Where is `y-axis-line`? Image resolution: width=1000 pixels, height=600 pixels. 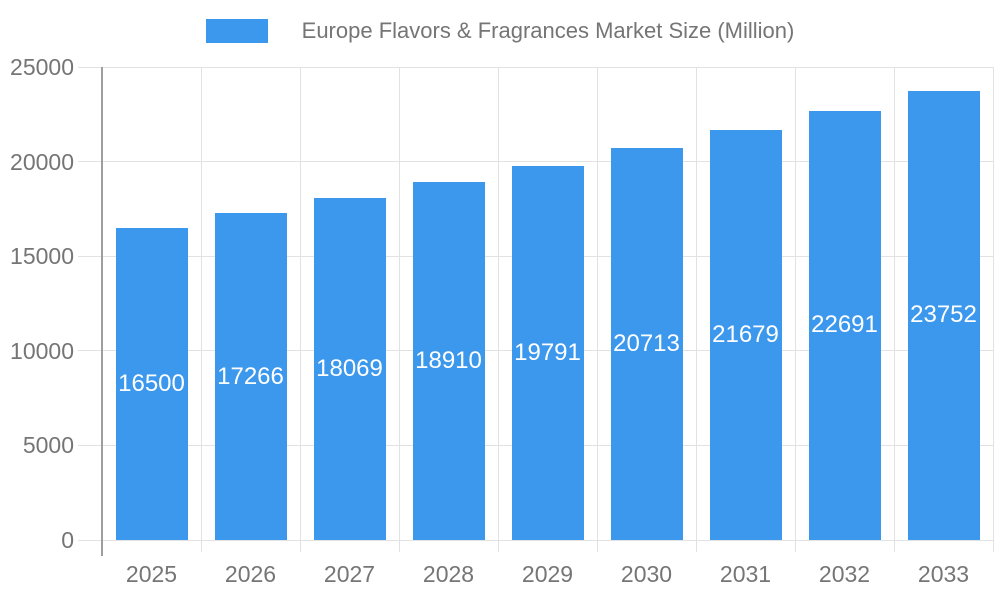 y-axis-line is located at coordinates (102, 311).